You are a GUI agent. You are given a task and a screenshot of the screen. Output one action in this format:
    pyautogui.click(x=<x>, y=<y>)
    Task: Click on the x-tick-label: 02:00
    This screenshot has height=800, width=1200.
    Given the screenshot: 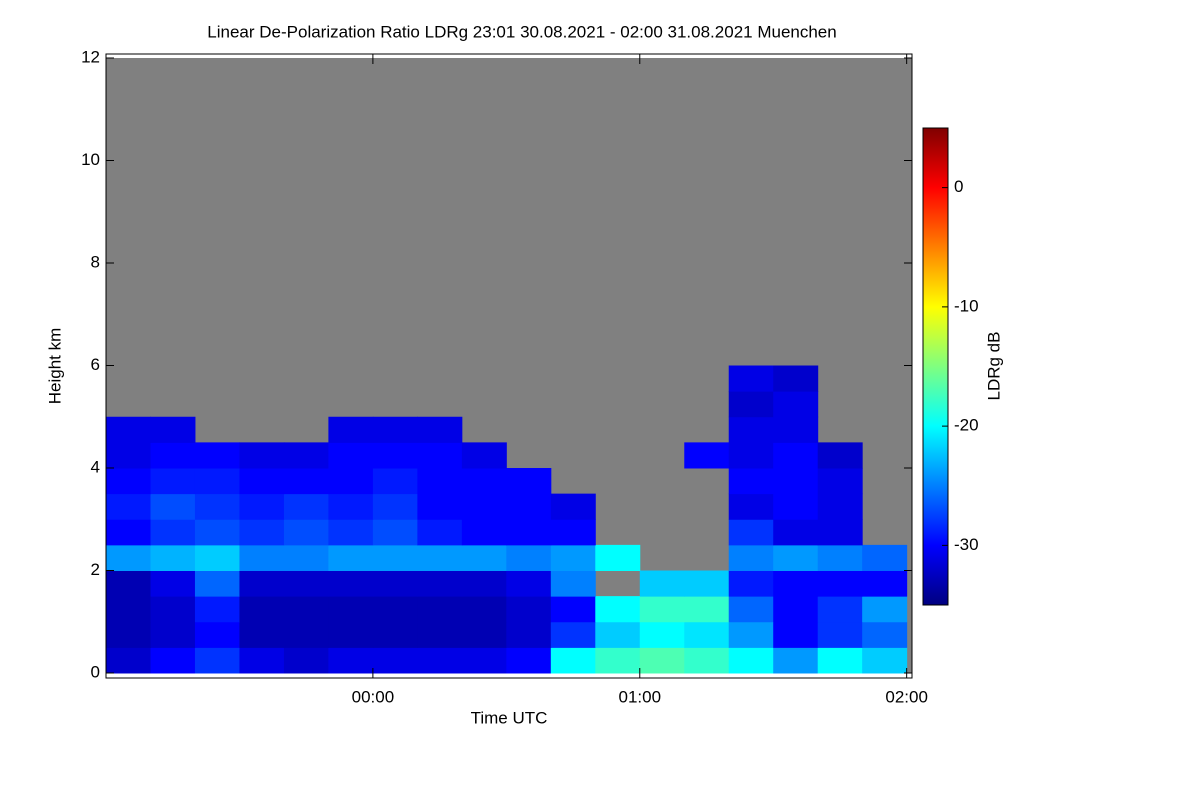 What is the action you would take?
    pyautogui.click(x=906, y=696)
    